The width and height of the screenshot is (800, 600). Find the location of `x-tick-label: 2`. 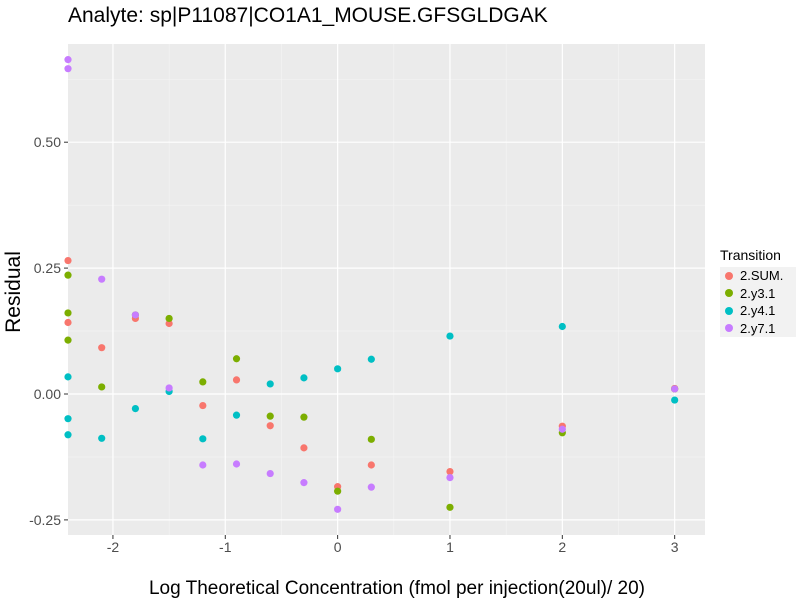

x-tick-label: 2 is located at coordinates (562, 547).